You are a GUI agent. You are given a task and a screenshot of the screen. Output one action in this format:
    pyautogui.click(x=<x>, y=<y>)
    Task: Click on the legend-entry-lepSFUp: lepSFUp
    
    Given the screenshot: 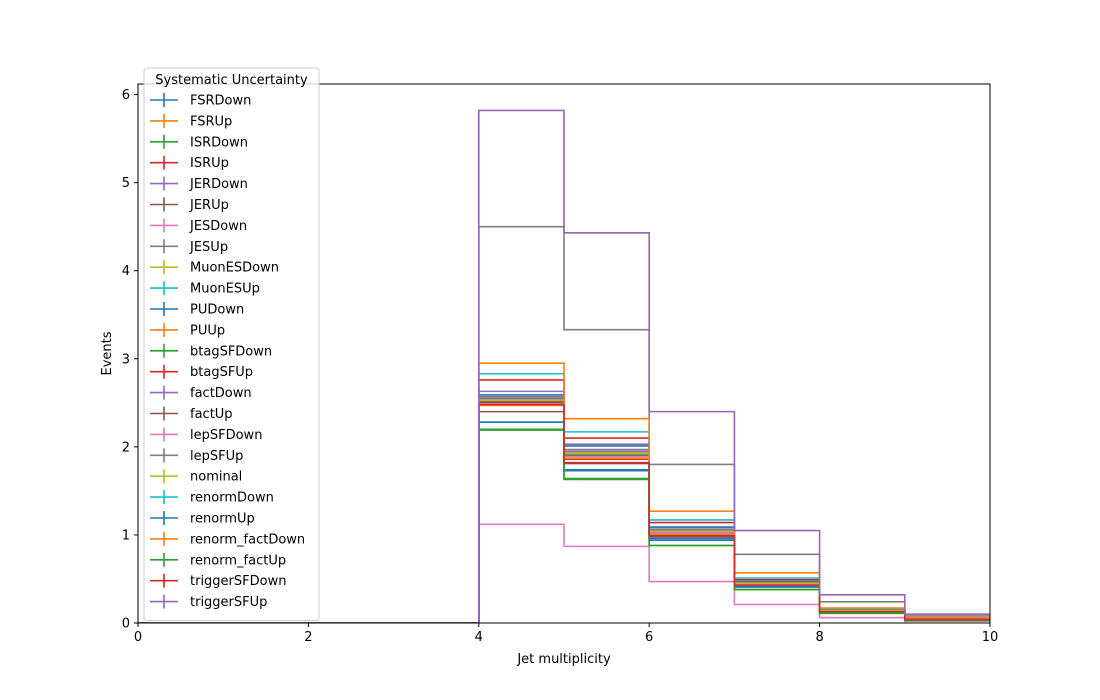 What is the action you would take?
    pyautogui.click(x=196, y=456)
    